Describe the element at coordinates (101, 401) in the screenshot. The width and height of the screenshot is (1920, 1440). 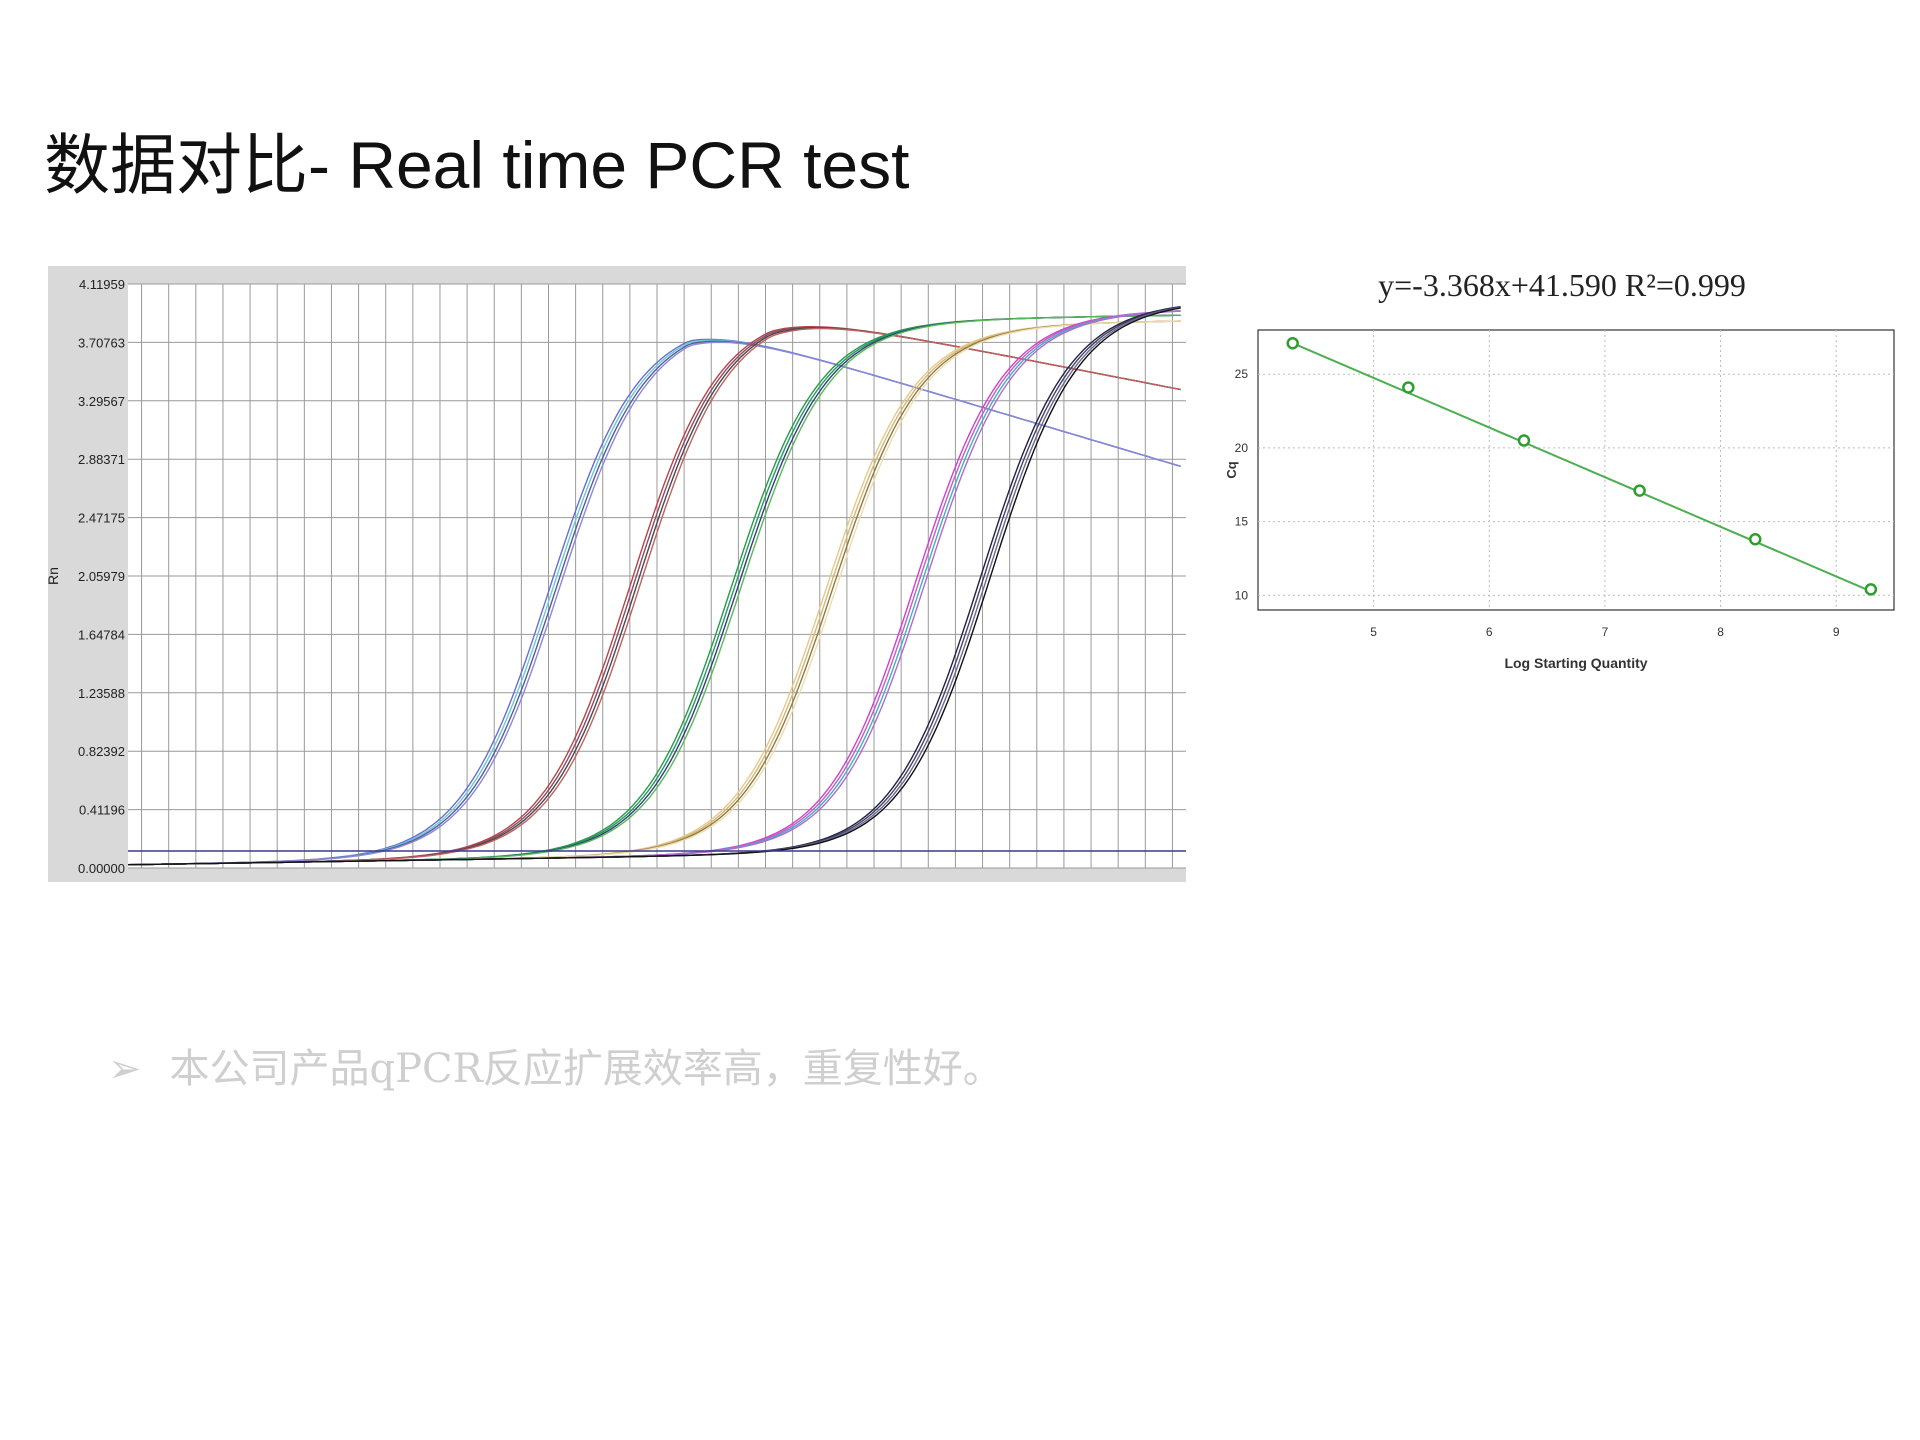
I see `amp-ytick-label: 3.29567` at that location.